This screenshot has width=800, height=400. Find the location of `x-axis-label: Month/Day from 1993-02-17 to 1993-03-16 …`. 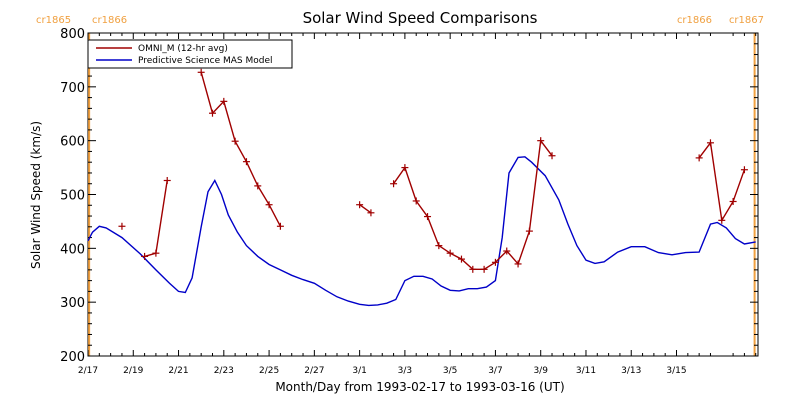

x-axis-label: Month/Day from 1993-02-17 to 1993-03-16 … is located at coordinates (419, 387).